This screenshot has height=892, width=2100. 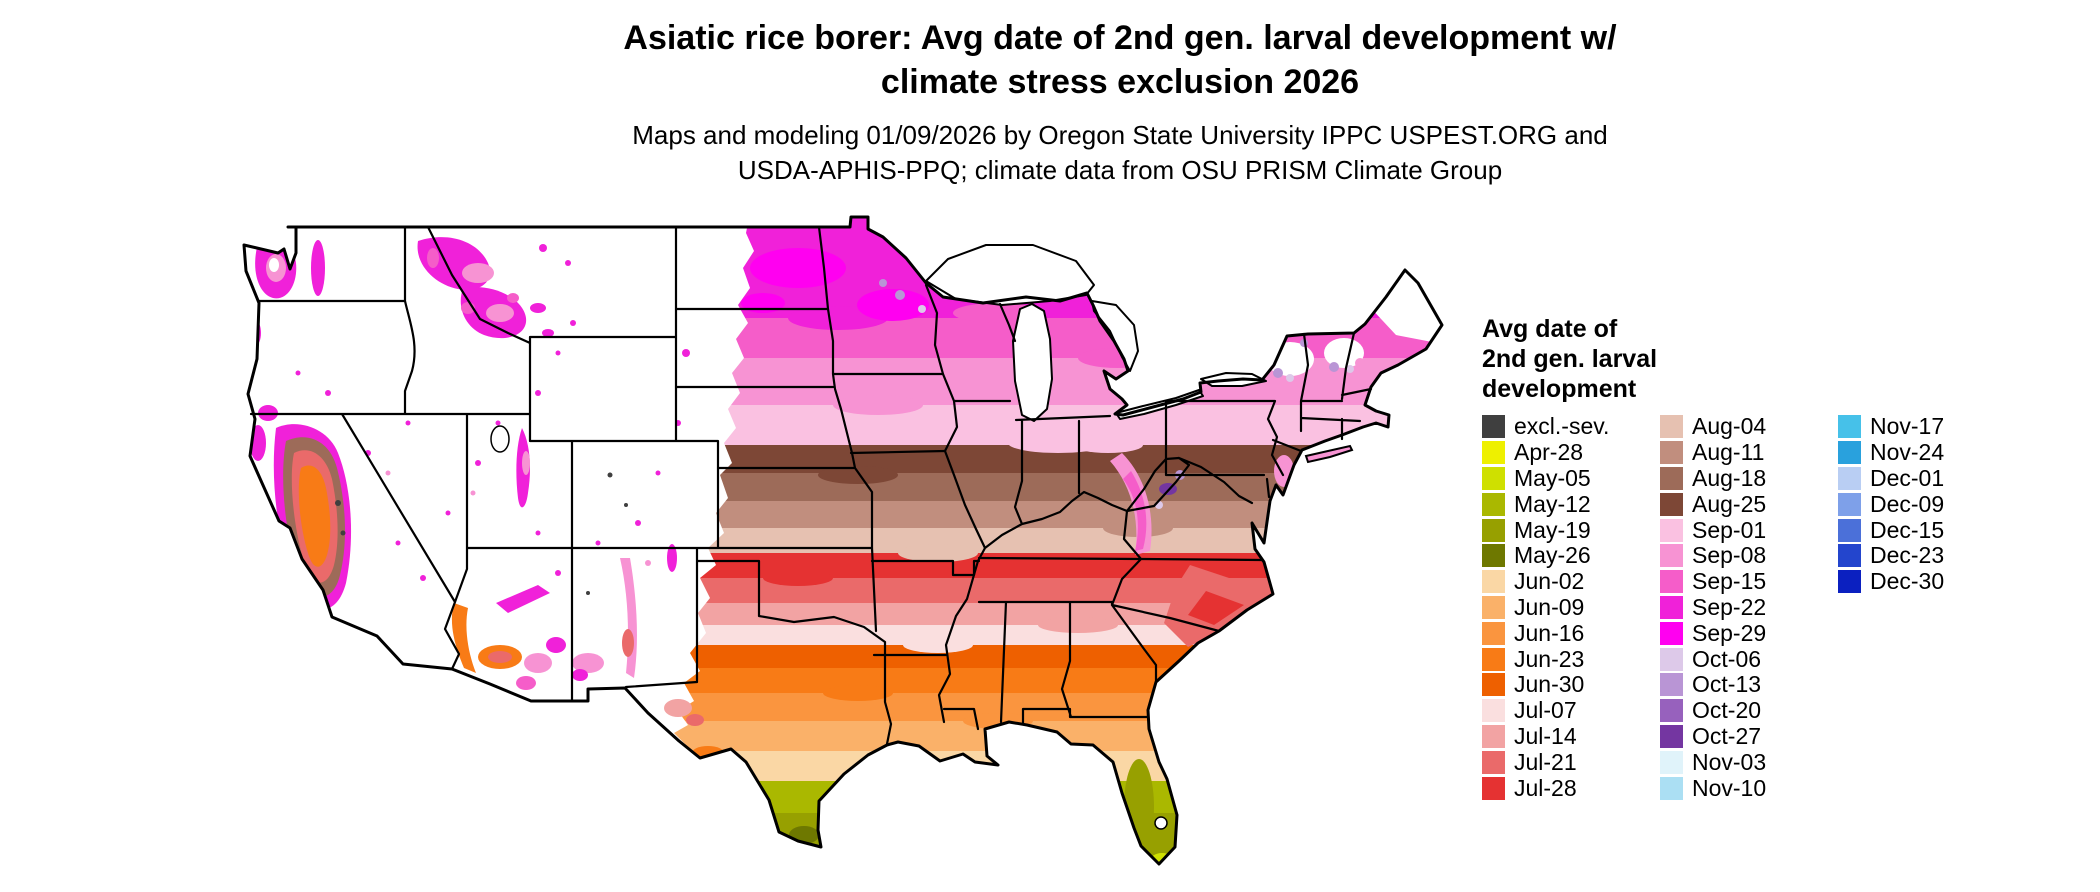 What do you see at coordinates (1120, 82) in the screenshot?
I see `page-title-line2: climate stress exclusion 2026` at bounding box center [1120, 82].